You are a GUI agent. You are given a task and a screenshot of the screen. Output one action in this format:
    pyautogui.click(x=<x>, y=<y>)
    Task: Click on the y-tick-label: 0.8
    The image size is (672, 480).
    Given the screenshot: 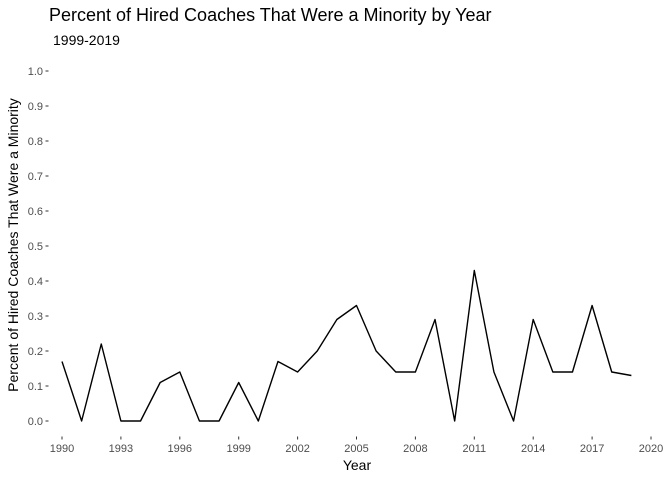 What is the action you would take?
    pyautogui.click(x=35, y=142)
    